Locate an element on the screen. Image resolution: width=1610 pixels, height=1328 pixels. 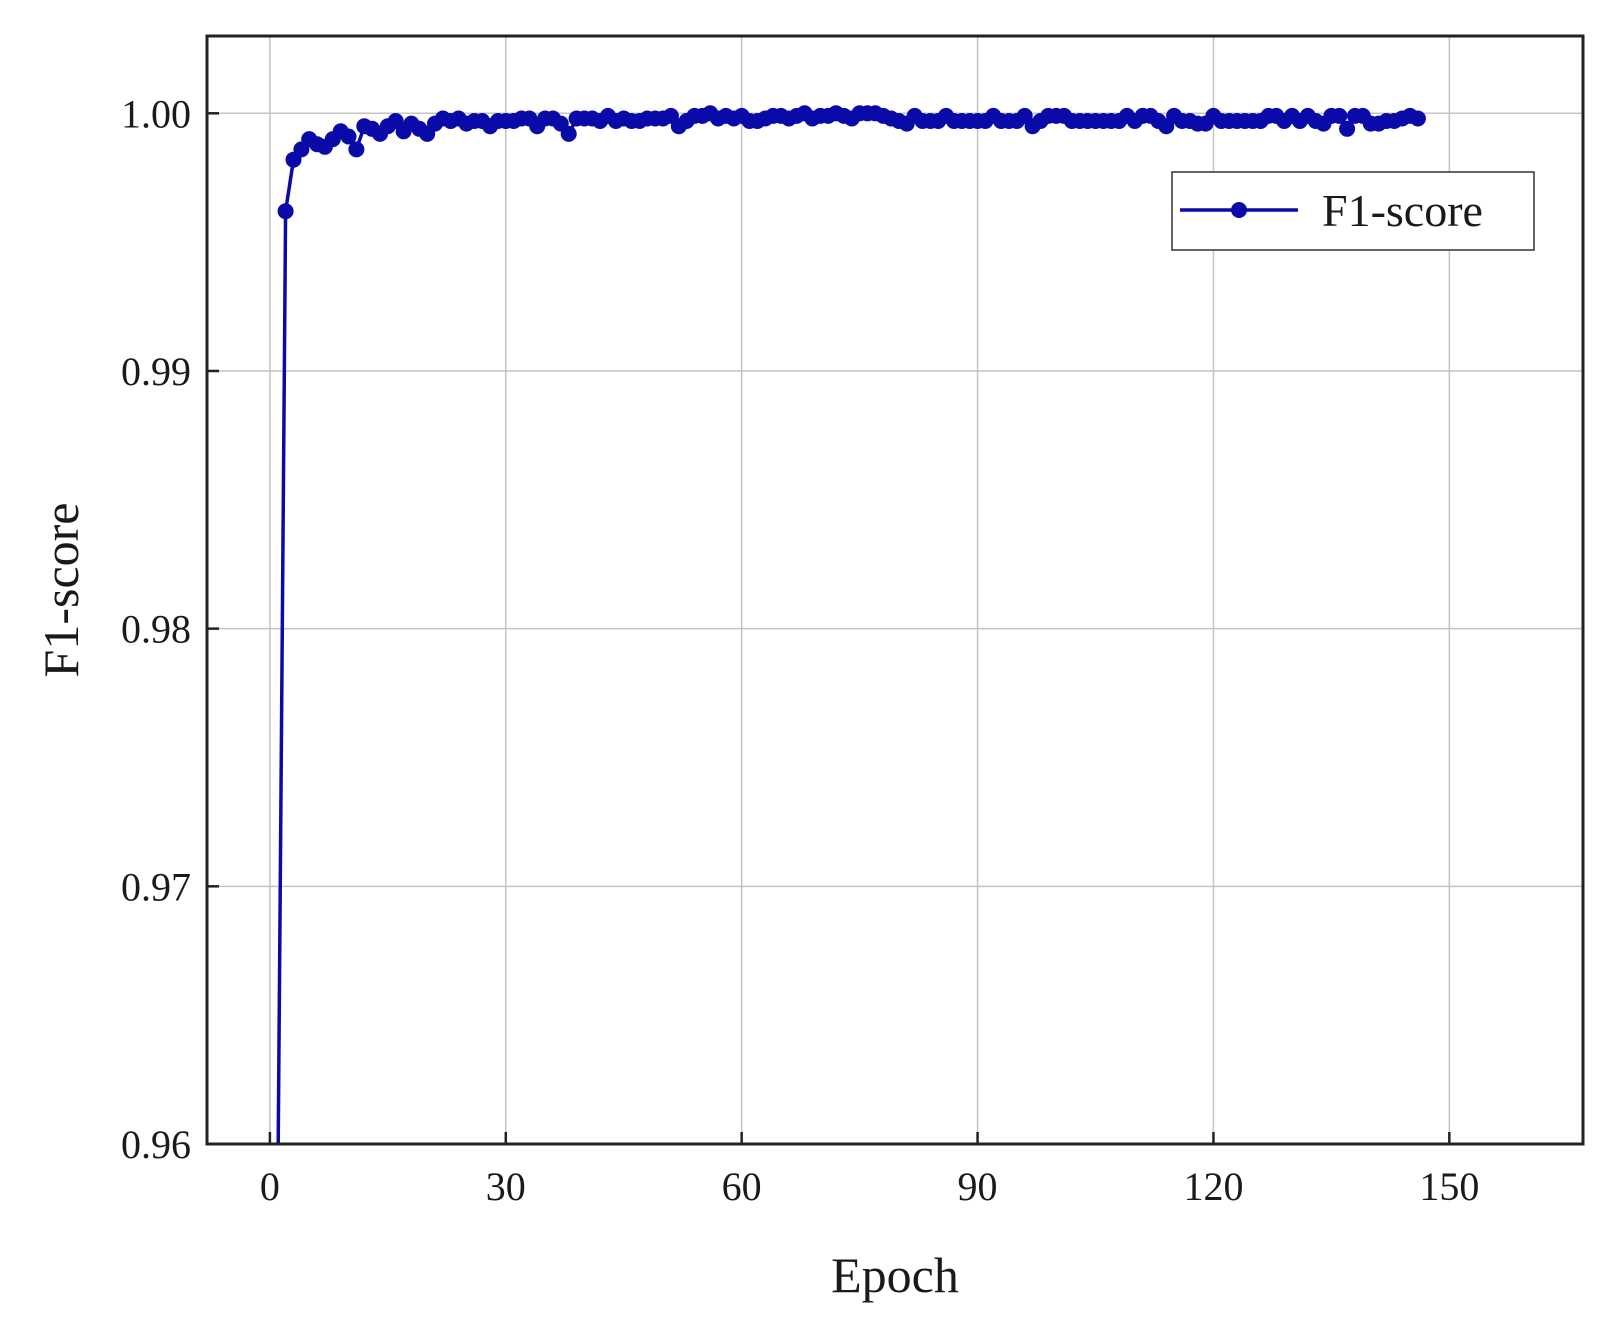
x-tick-label: 60 is located at coordinates (742, 1186).